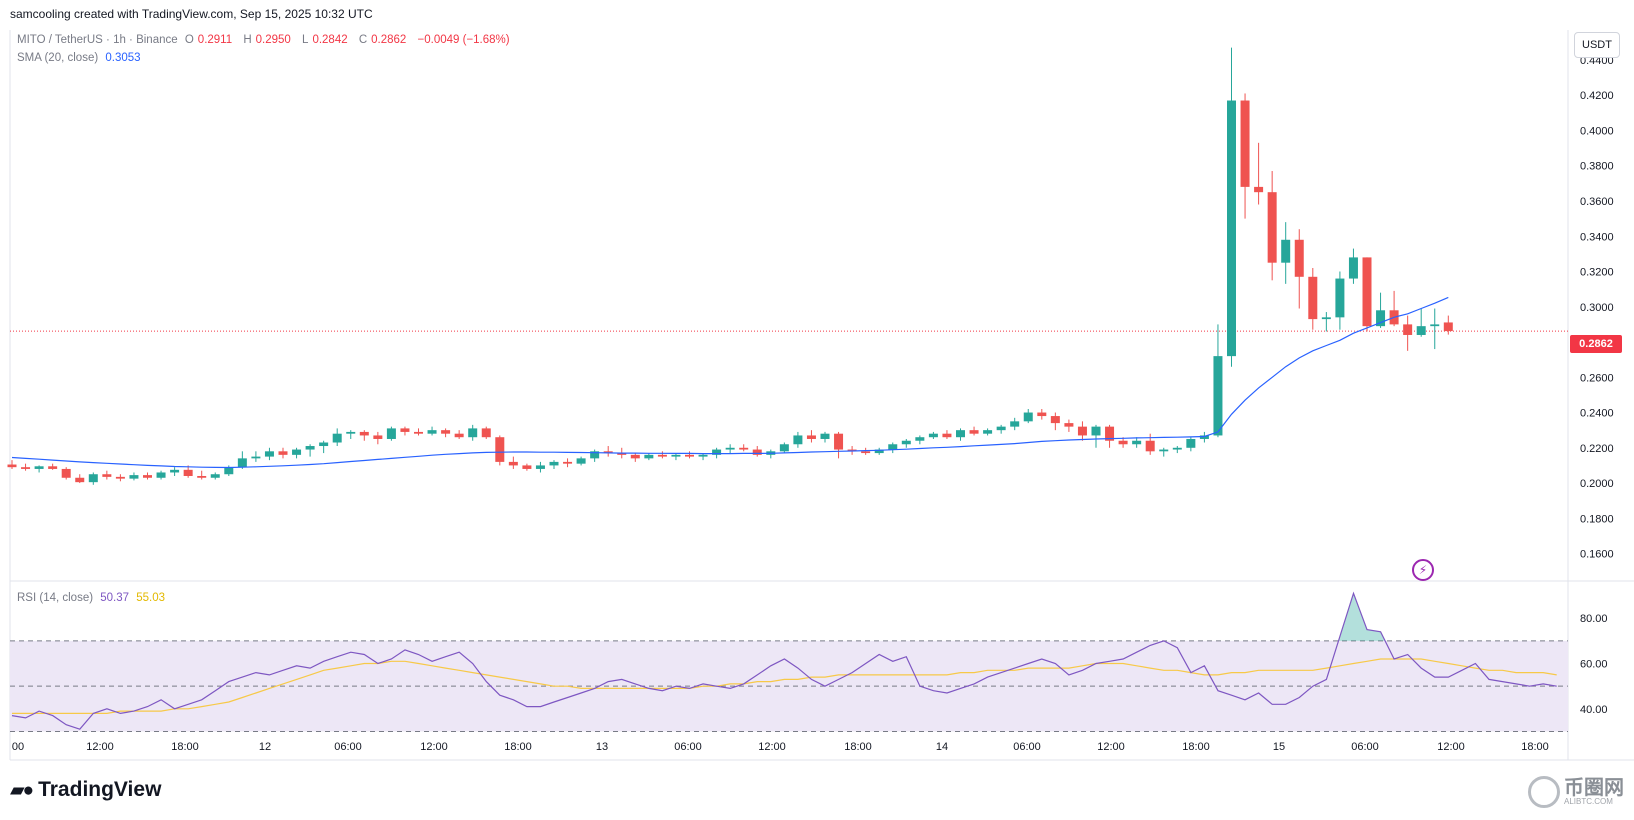  Describe the element at coordinates (58, 58) in the screenshot. I see `sma-label: SMA (20, close)` at that location.